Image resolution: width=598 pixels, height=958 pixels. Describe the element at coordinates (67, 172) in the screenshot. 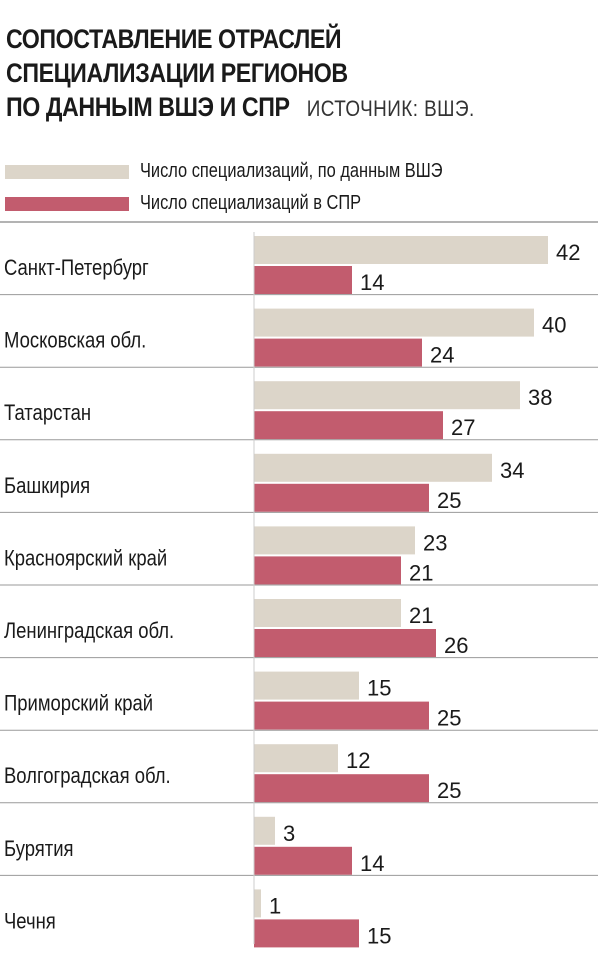

I see `legend-swatch-hse` at that location.